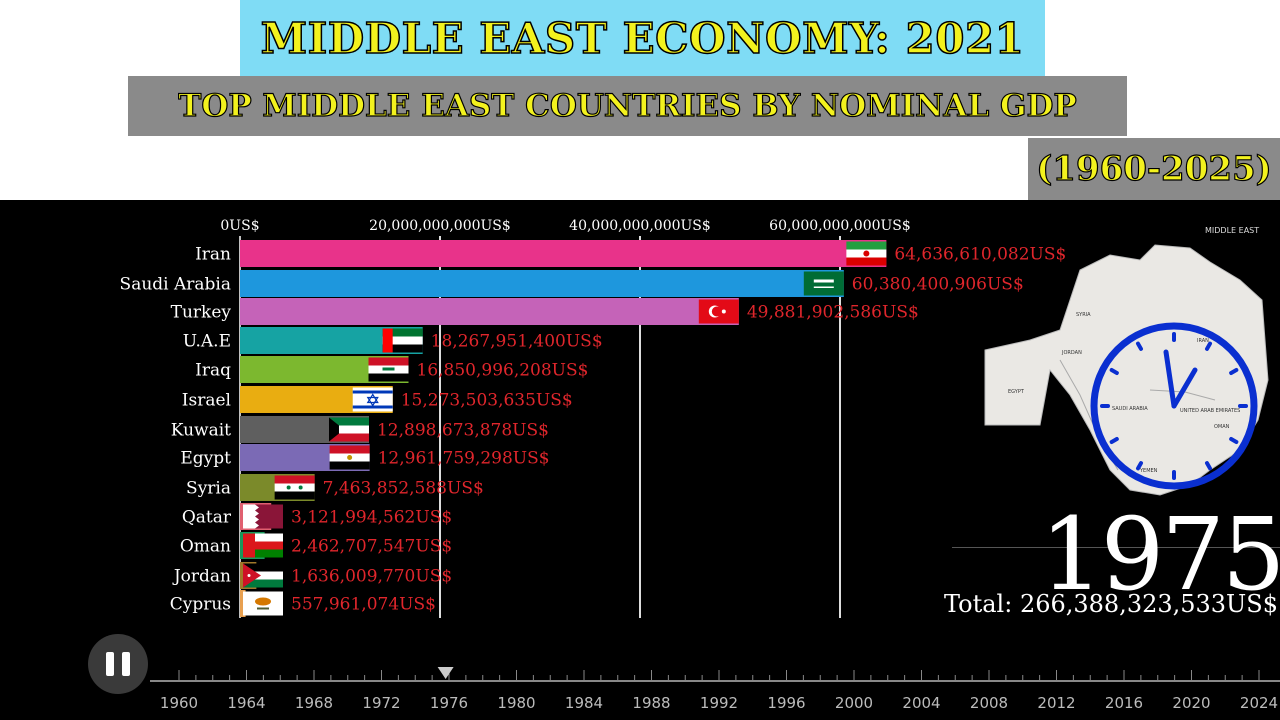 This screenshot has height=720, width=1280. I want to click on map-label-saudi-arabia: SAUDI ARABIA, so click(1130, 409).